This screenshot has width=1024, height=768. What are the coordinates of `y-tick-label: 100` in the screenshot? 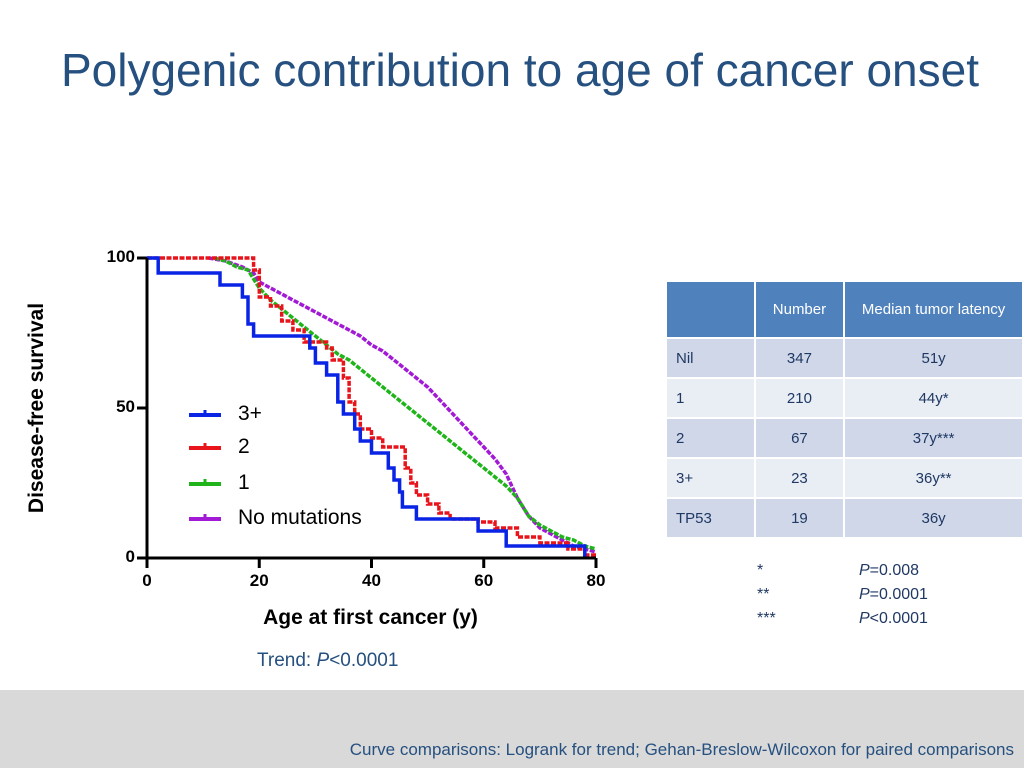 It's located at (120, 256).